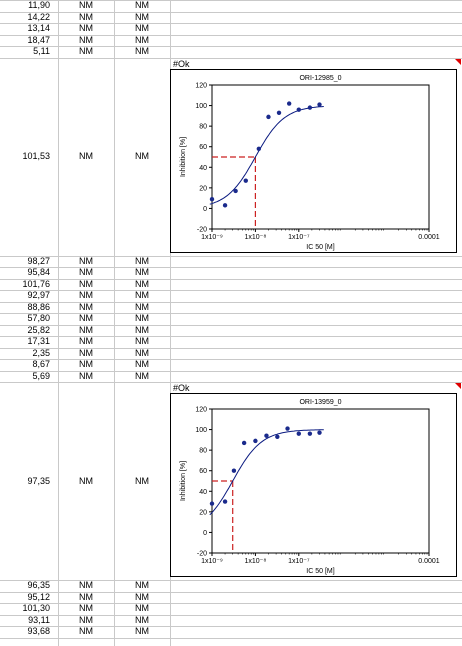 The height and width of the screenshot is (646, 462). I want to click on cell-value: 8,67, so click(41, 364).